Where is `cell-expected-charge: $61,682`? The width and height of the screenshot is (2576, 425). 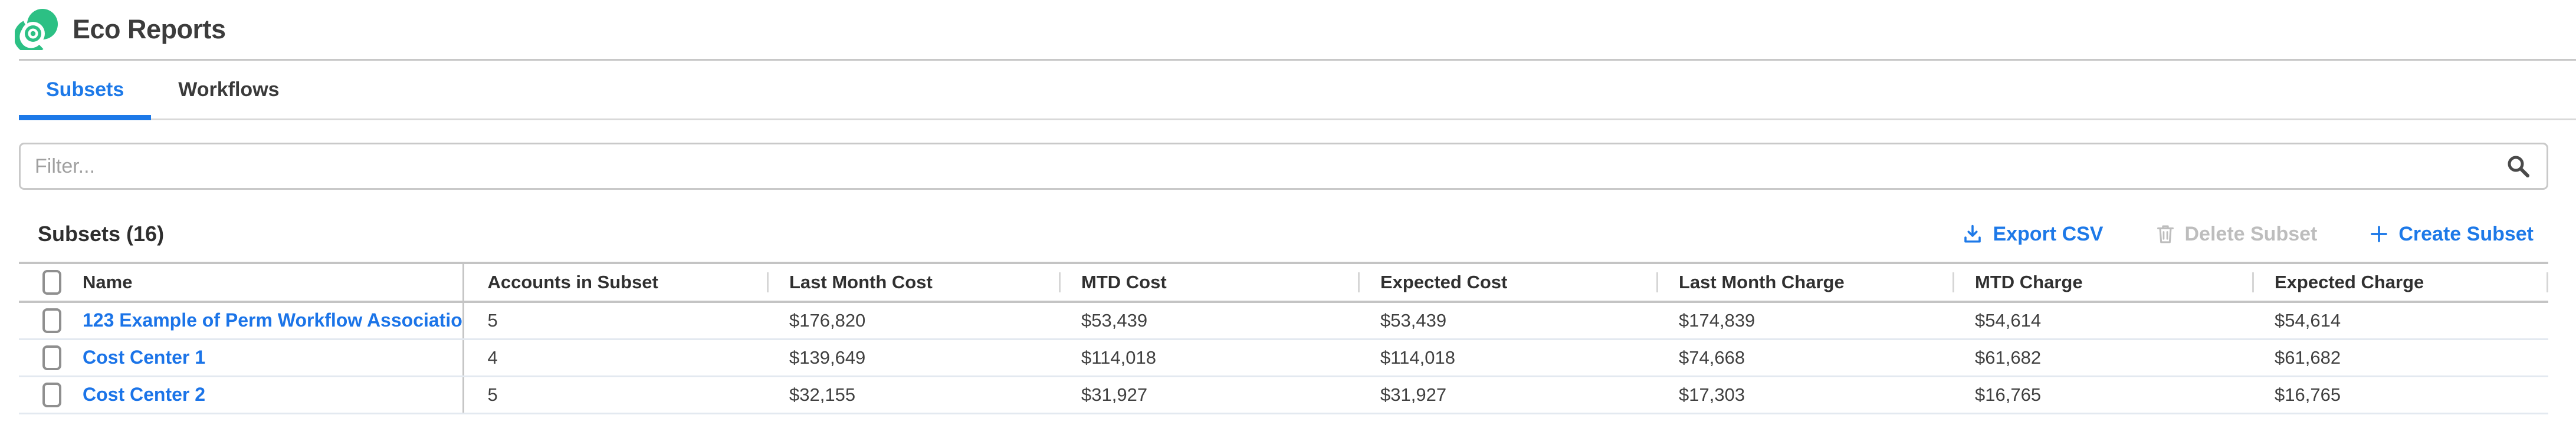 cell-expected-charge: $61,682 is located at coordinates (2400, 358).